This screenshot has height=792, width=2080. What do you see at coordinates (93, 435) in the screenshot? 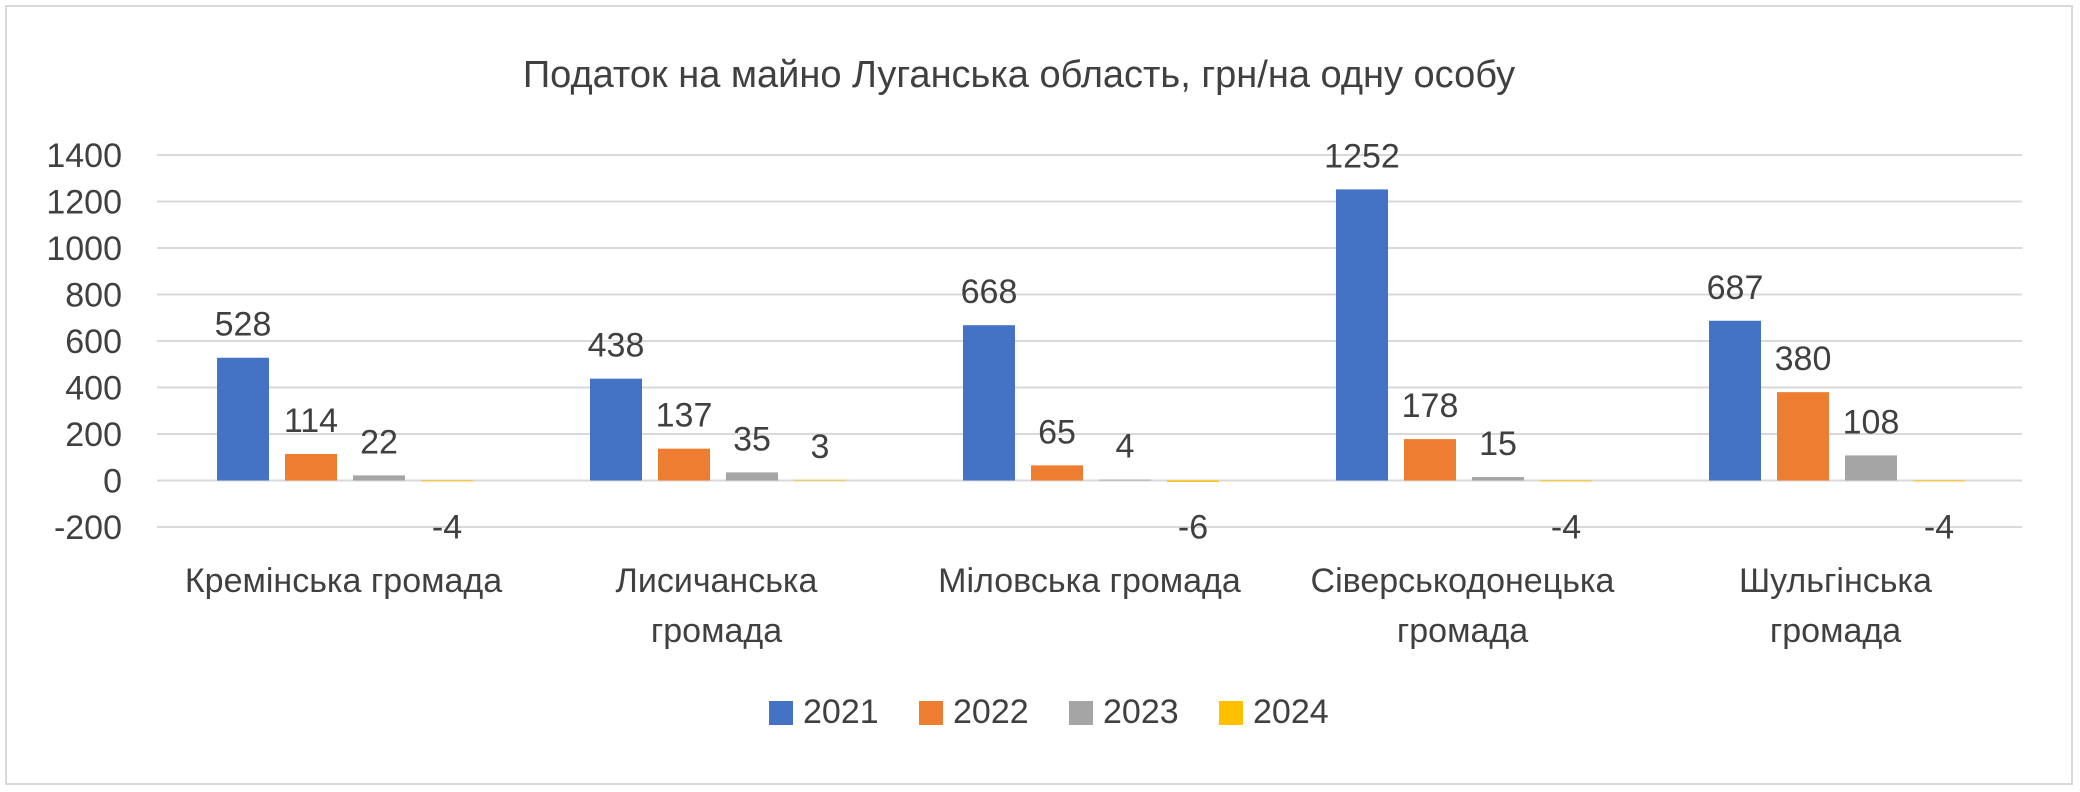
I see `y-tick-label-200: 200` at bounding box center [93, 435].